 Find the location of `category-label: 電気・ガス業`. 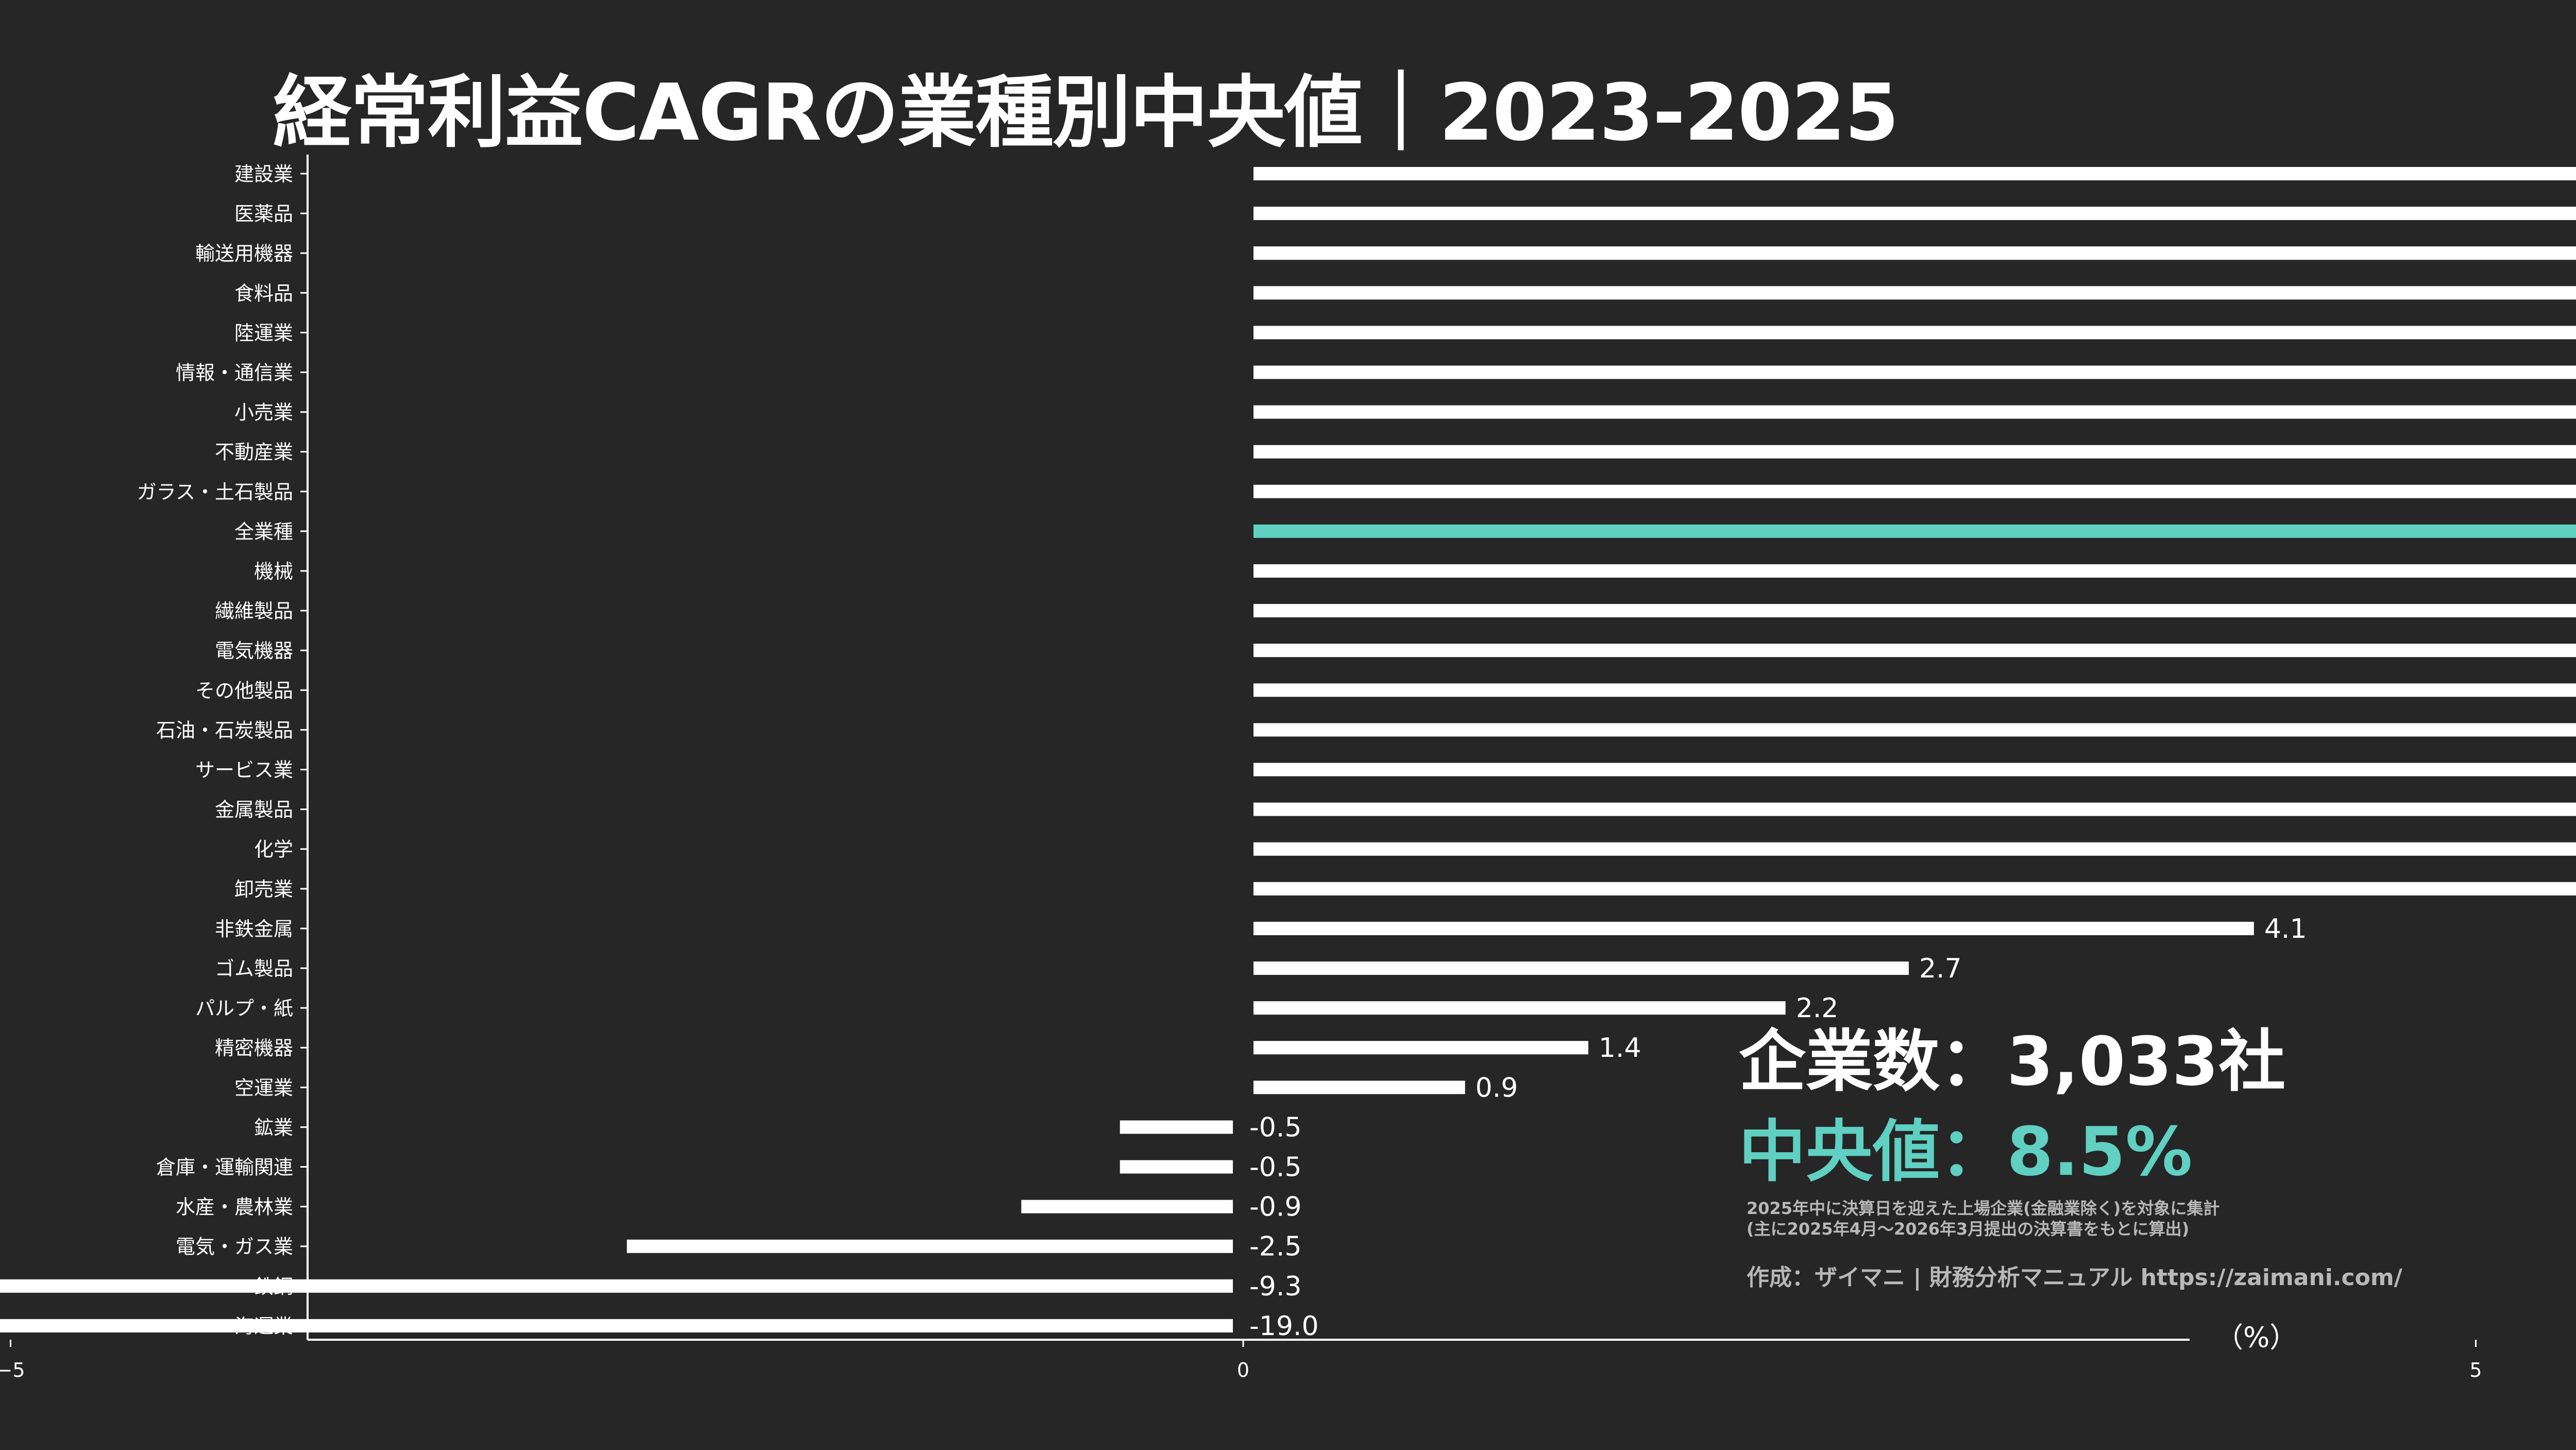

category-label: 電気・ガス業 is located at coordinates (234, 1247).